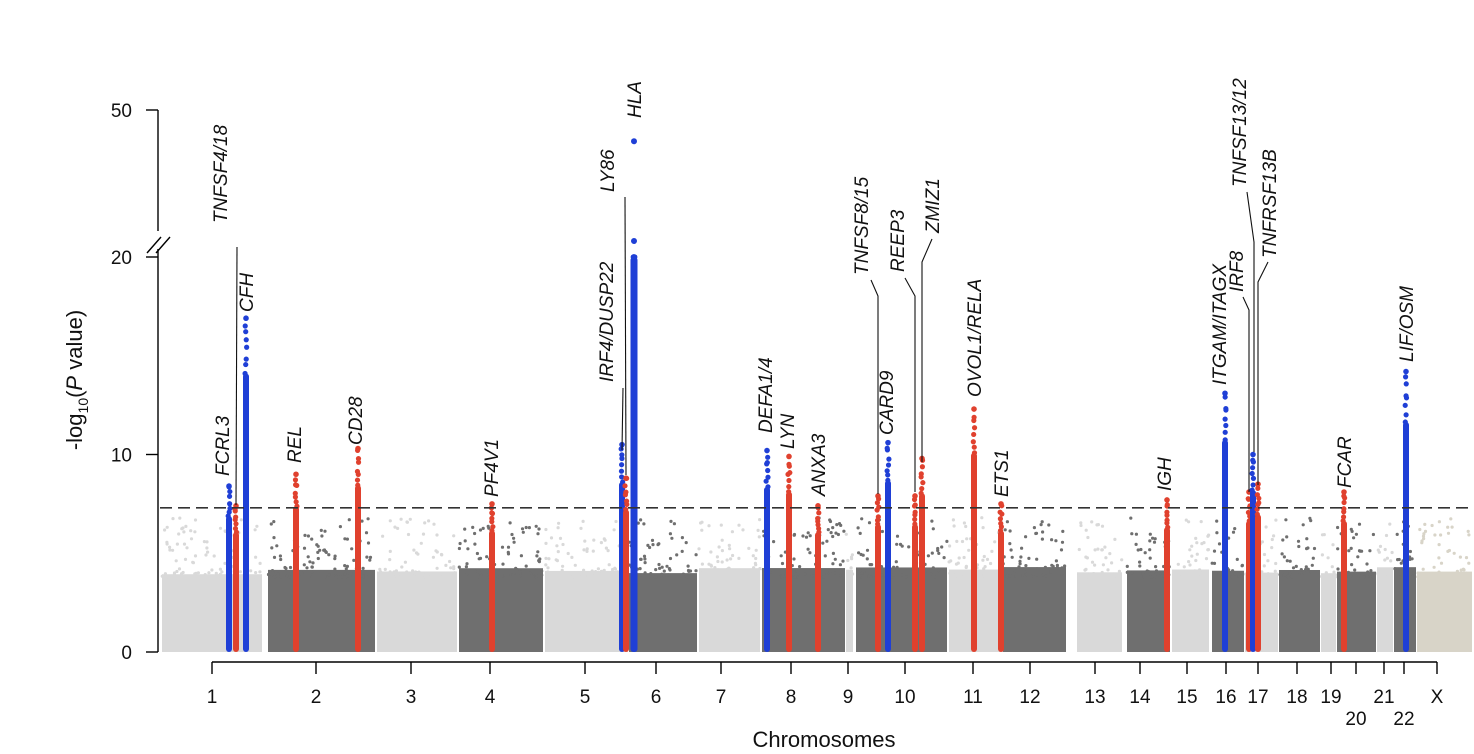 This screenshot has width=1474, height=754. I want to click on chromosome-9-point, so click(846, 534).